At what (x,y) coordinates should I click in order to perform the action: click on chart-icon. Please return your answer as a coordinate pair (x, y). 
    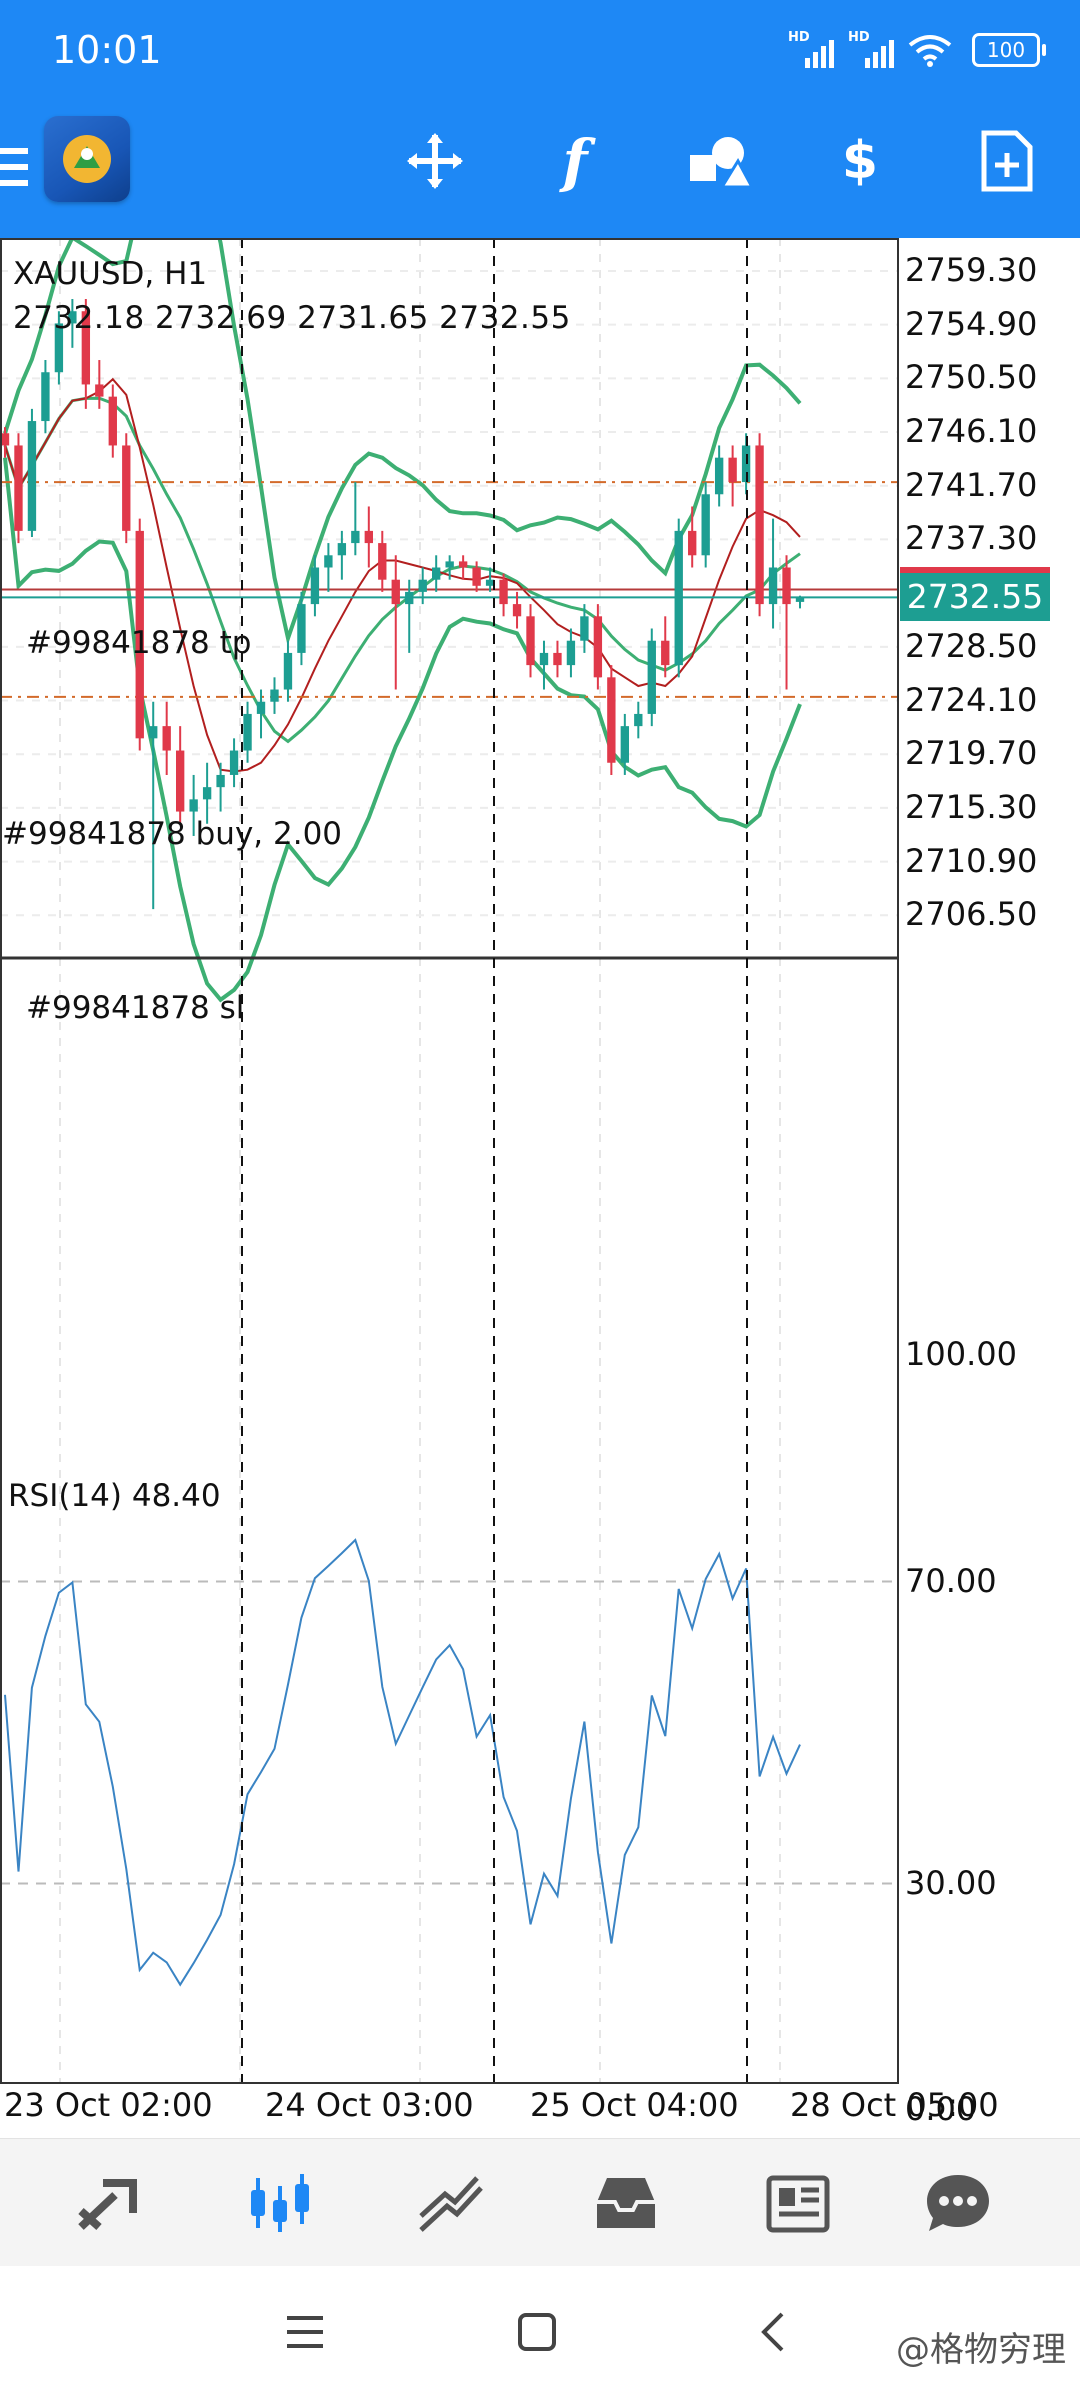
    Looking at the image, I should click on (280, 2203).